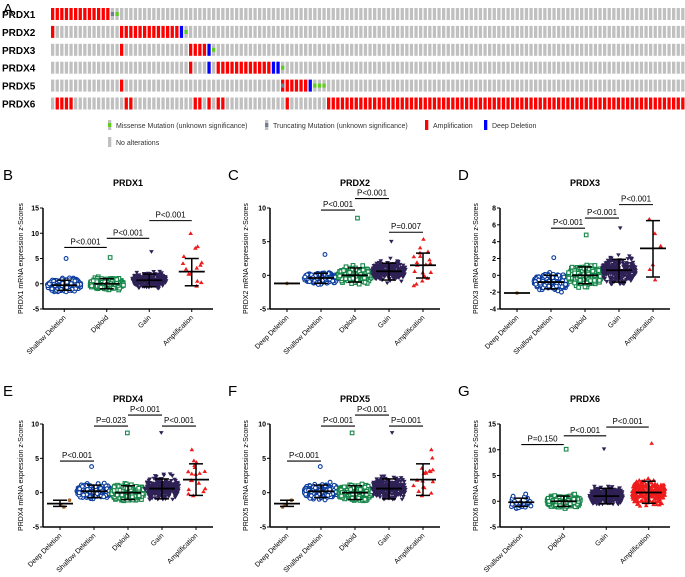 The image size is (685, 577). Describe the element at coordinates (493, 310) in the screenshot. I see `y-tick-label: -4` at that location.